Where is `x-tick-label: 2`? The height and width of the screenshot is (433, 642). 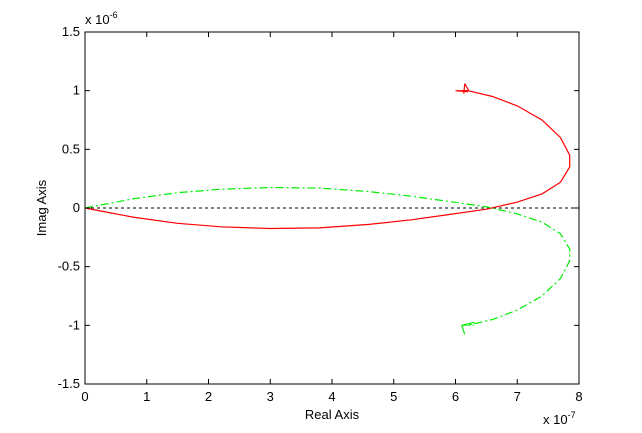 x-tick-label: 2 is located at coordinates (208, 396).